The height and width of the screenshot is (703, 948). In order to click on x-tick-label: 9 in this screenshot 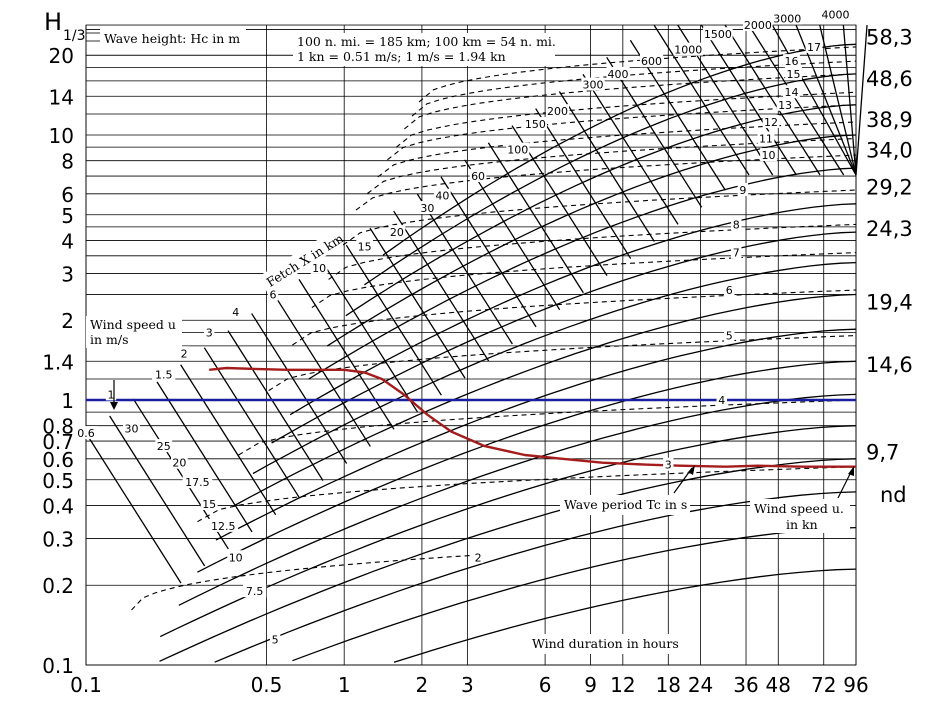, I will do `click(590, 685)`.